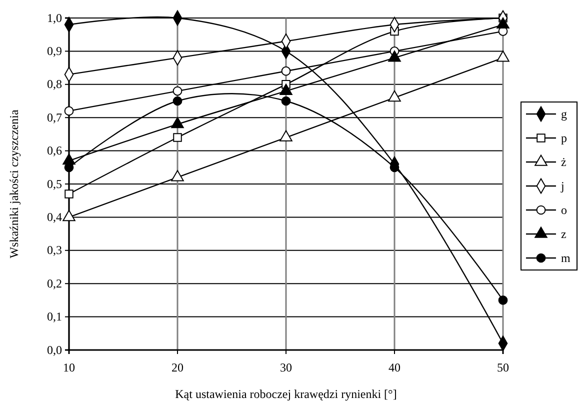 The width and height of the screenshot is (578, 410). Describe the element at coordinates (14, 183) in the screenshot. I see `y-axis-title: Wskaźniki jakości czyszczenia` at that location.